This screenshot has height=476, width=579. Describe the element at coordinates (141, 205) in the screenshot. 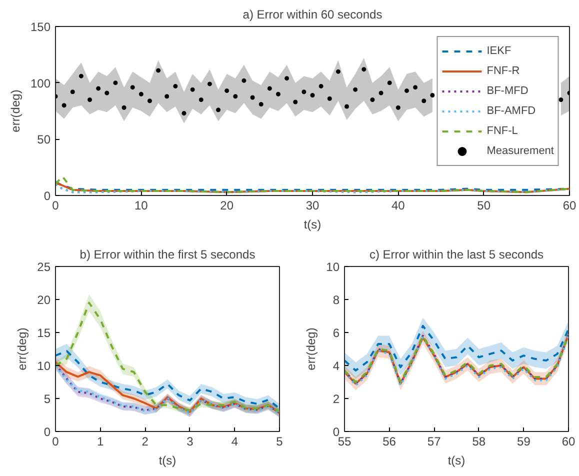

I see `x-tick-label: 10` at that location.